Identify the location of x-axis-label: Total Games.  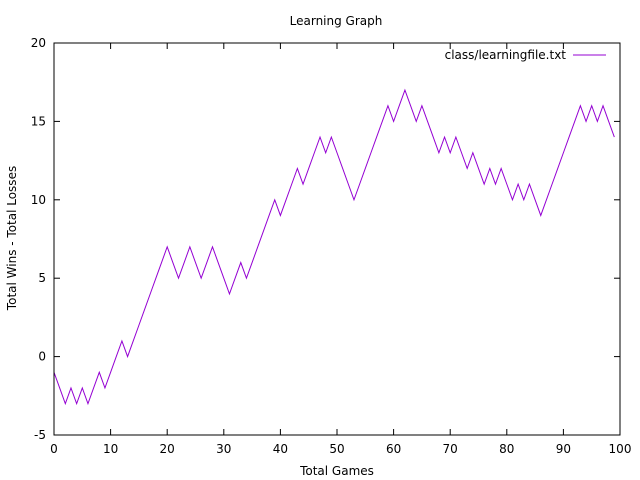
(336, 471).